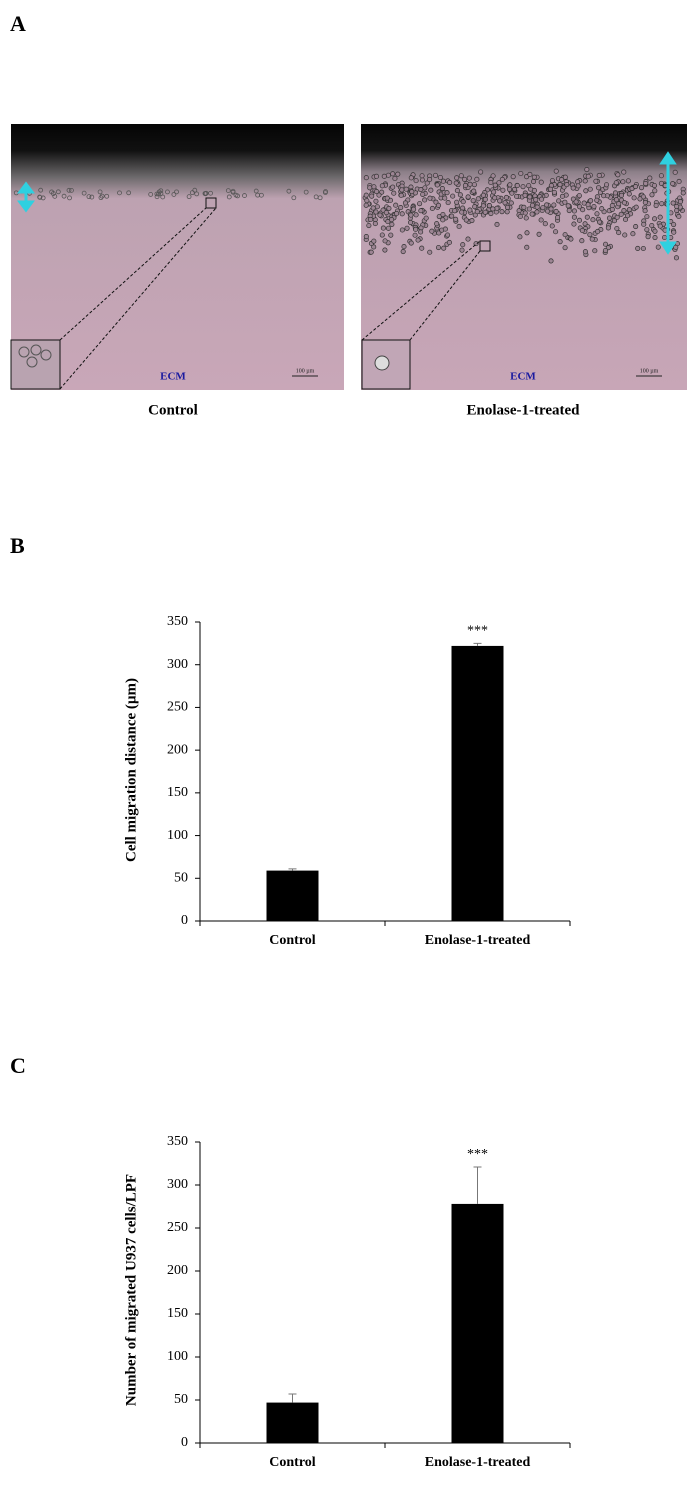 Image resolution: width=700 pixels, height=1503 pixels. I want to click on inset-cell, so click(382, 363).